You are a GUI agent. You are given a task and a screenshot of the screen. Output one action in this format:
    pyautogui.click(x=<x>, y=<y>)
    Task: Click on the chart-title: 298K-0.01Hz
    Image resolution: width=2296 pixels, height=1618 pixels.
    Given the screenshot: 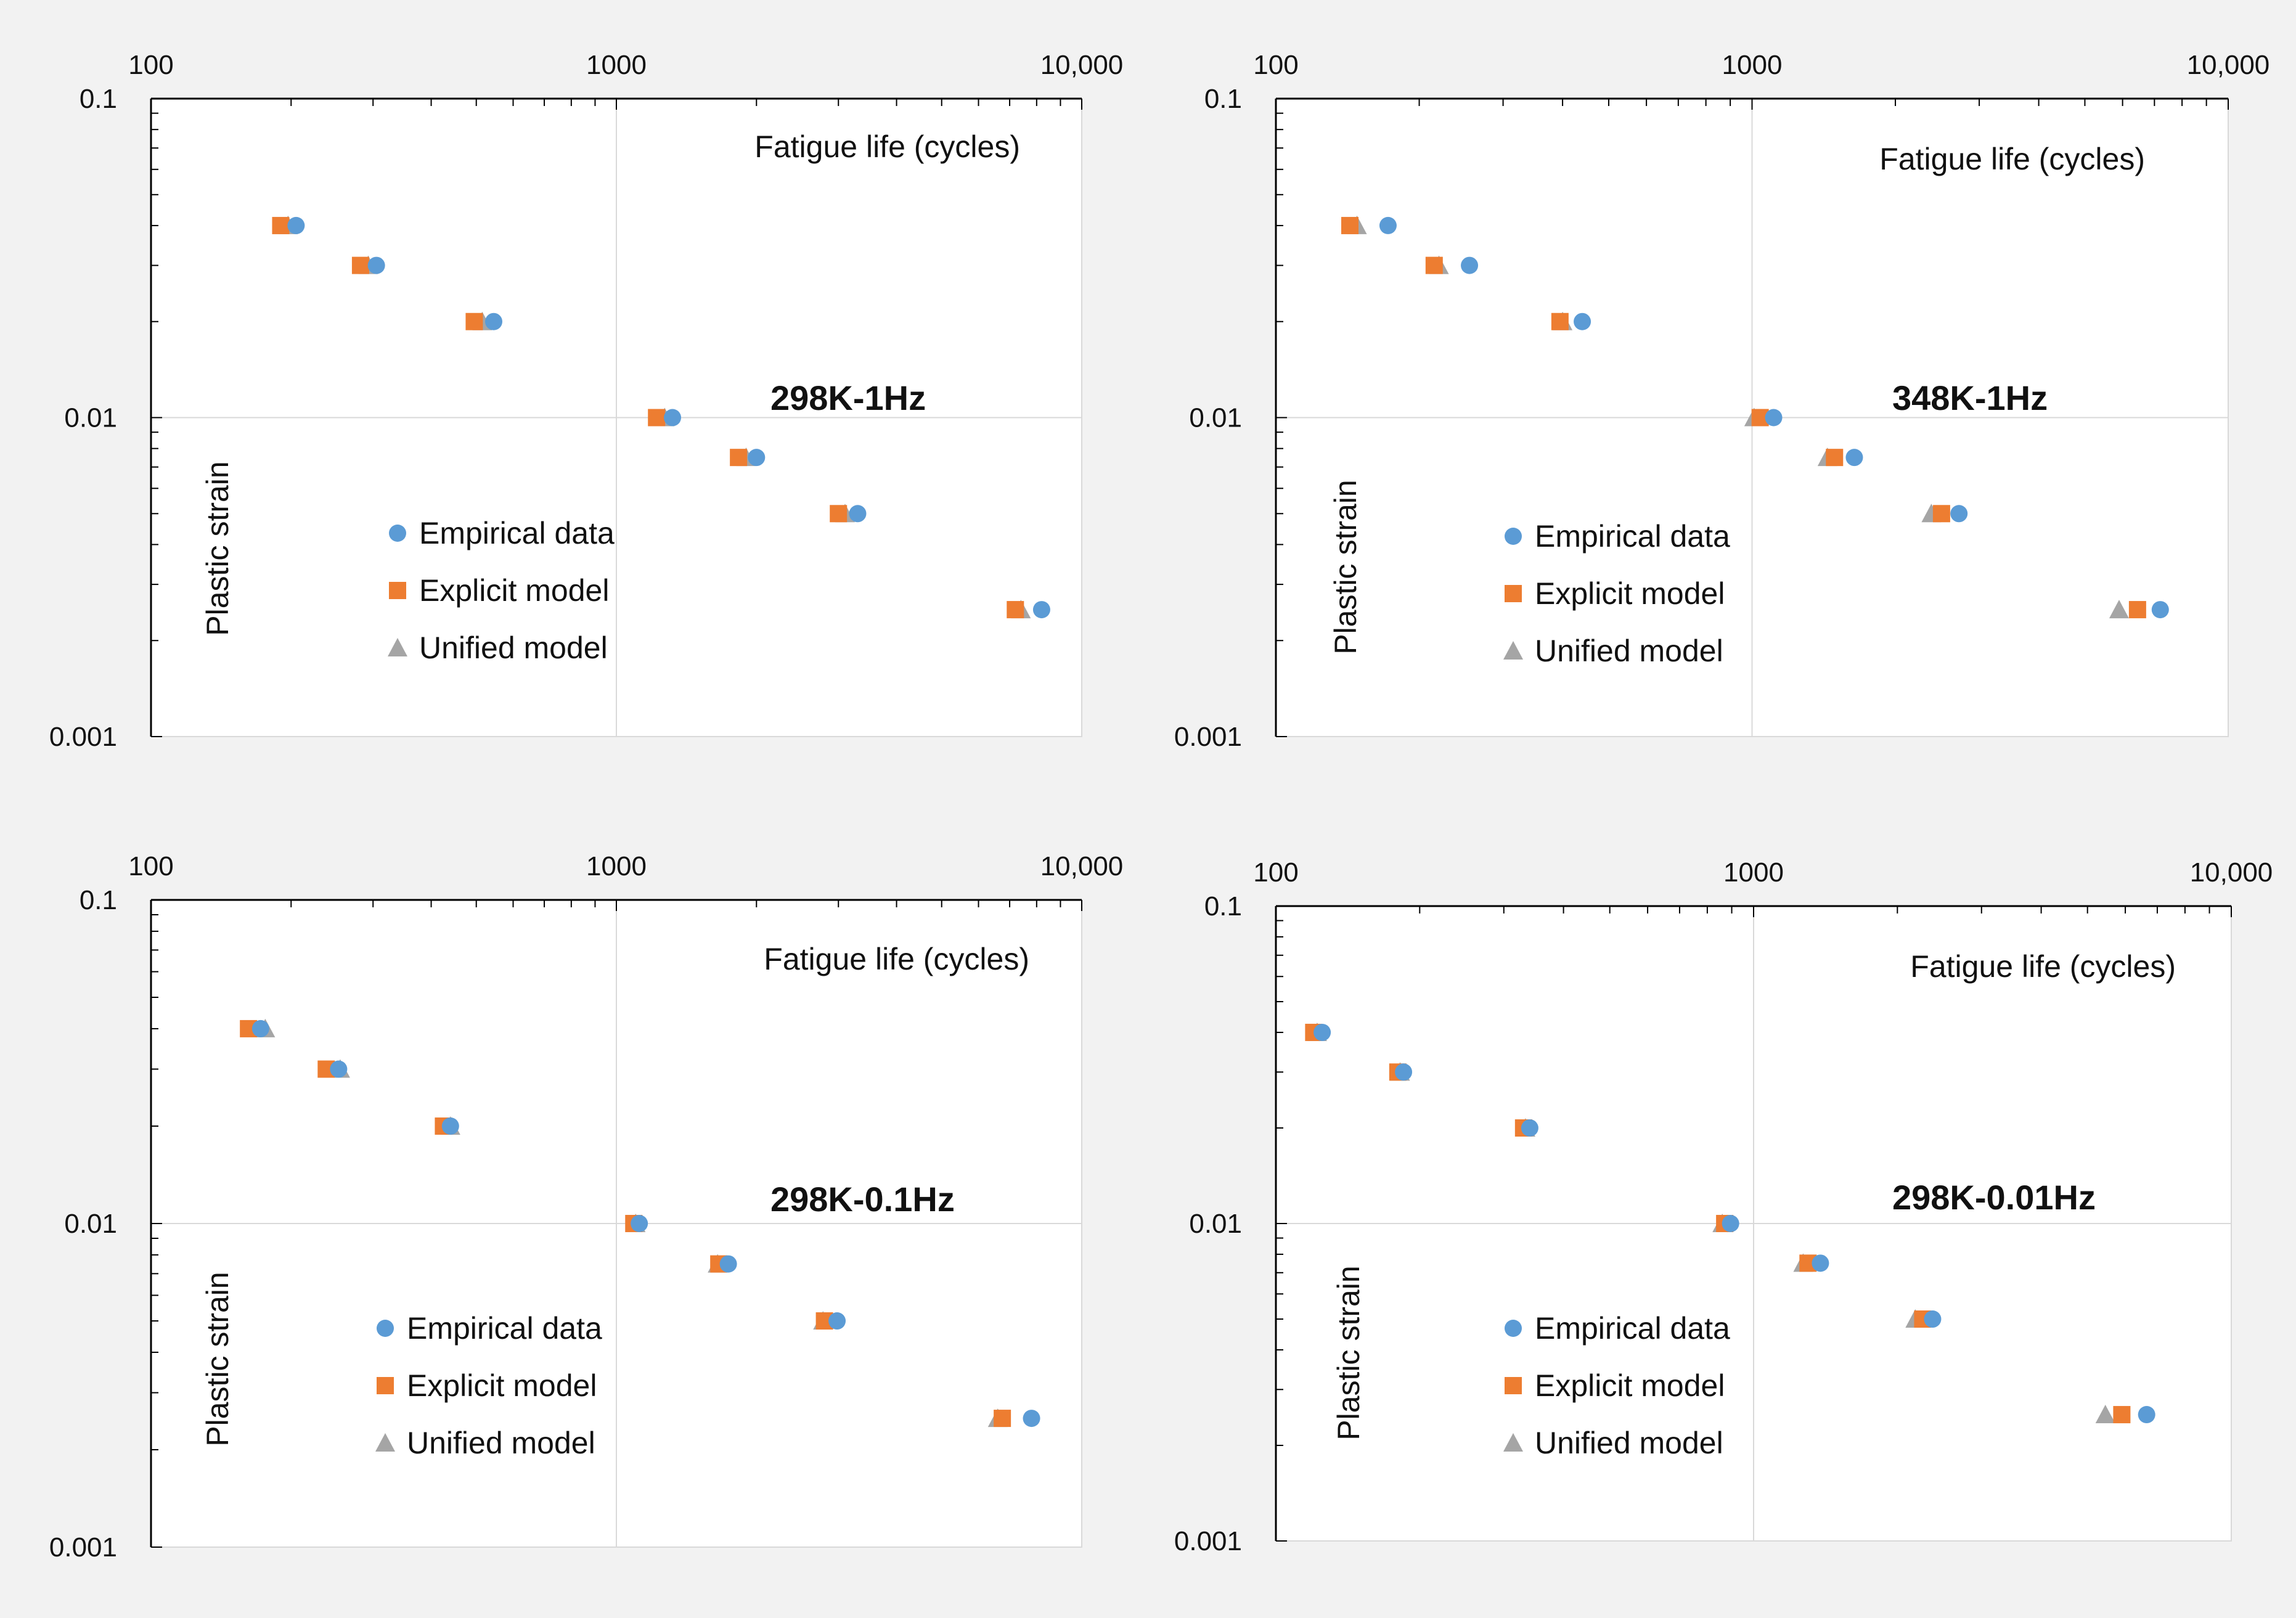 What is the action you would take?
    pyautogui.click(x=1994, y=1197)
    